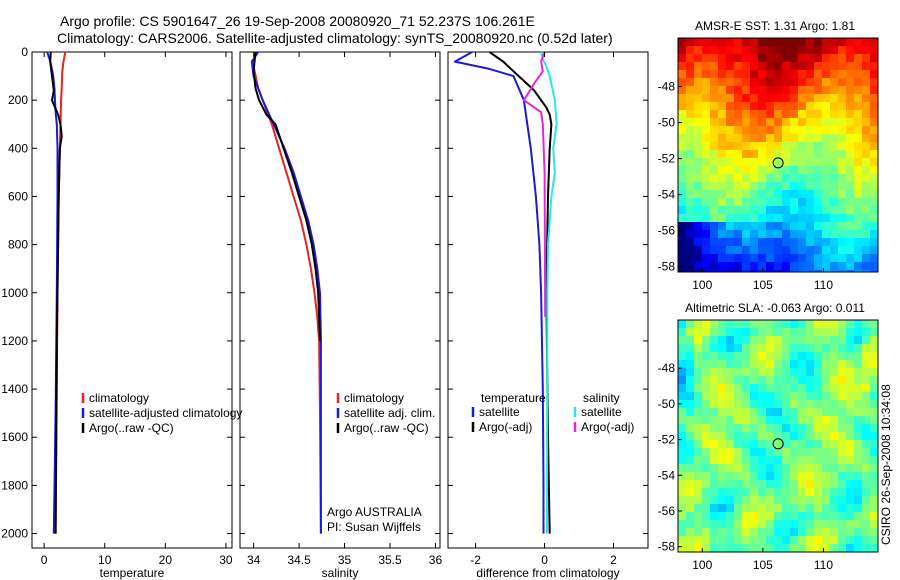  I want to click on salinity-profile-xtick-label-2: 35, so click(345, 560).